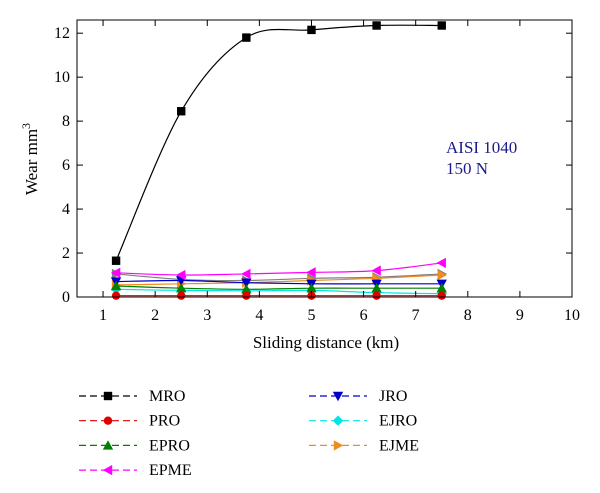 The image size is (600, 493). Describe the element at coordinates (135, 470) in the screenshot. I see `legend-item-epme: EPME` at that location.